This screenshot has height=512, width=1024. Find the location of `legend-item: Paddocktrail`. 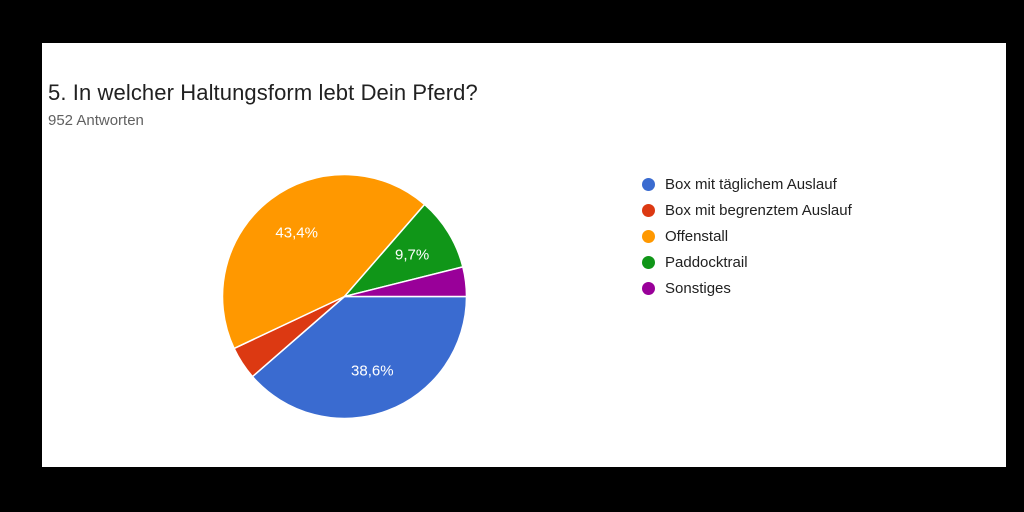

legend-item: Paddocktrail is located at coordinates (747, 262).